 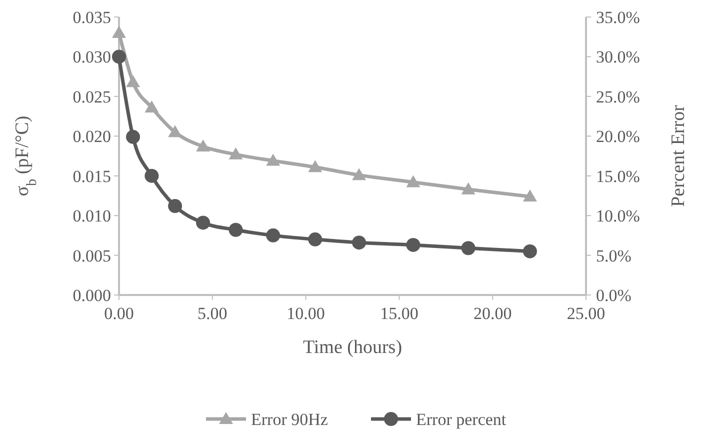 What do you see at coordinates (399, 313) in the screenshot?
I see `x-tick-label: 15.00` at bounding box center [399, 313].